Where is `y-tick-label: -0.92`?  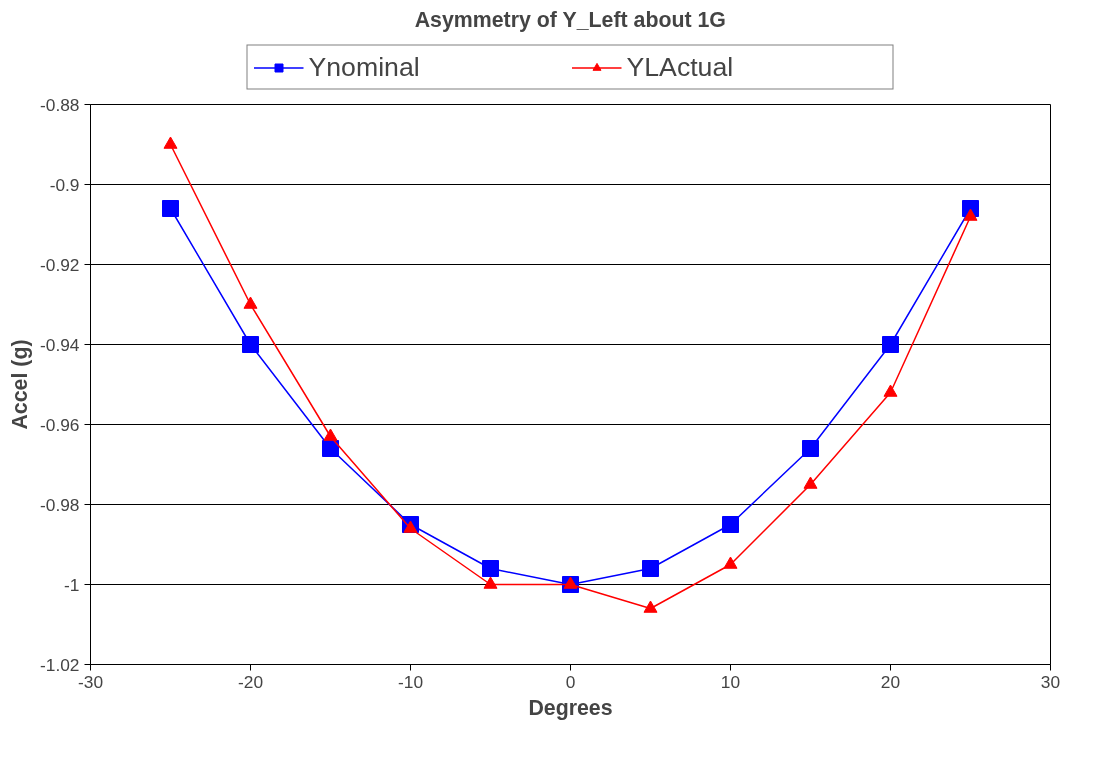 y-tick-label: -0.92 is located at coordinates (60, 264).